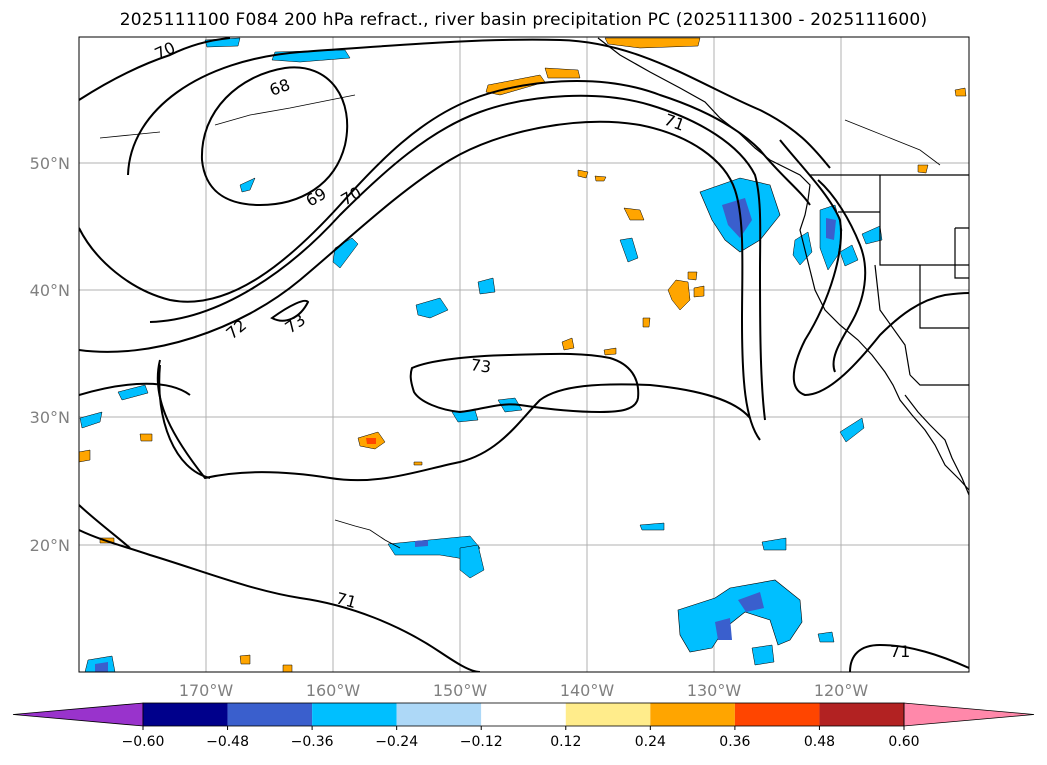  What do you see at coordinates (227, 742) in the screenshot?
I see `colorbar-tick-label: −0.48` at bounding box center [227, 742].